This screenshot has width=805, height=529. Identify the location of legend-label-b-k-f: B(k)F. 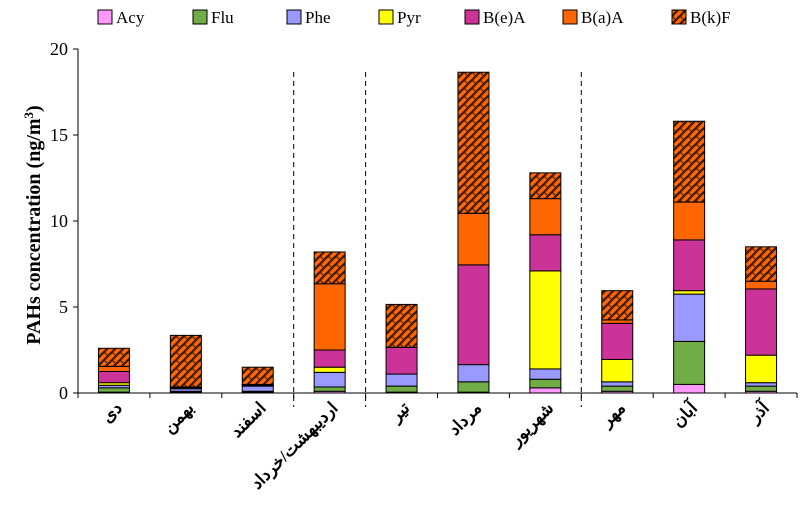
(710, 17).